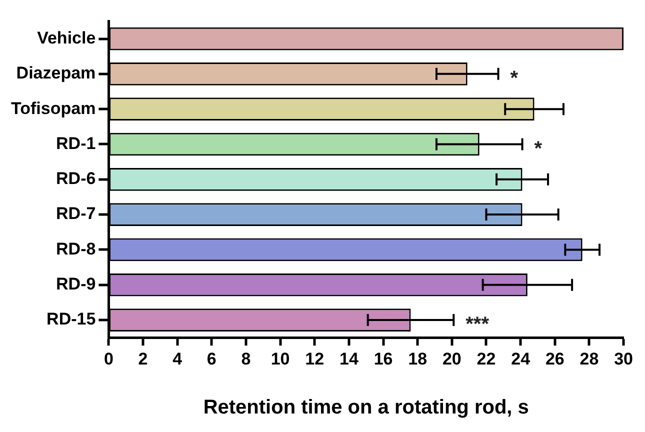 Image resolution: width=645 pixels, height=432 pixels. Describe the element at coordinates (280, 358) in the screenshot. I see `x-tick-label: 10` at that location.